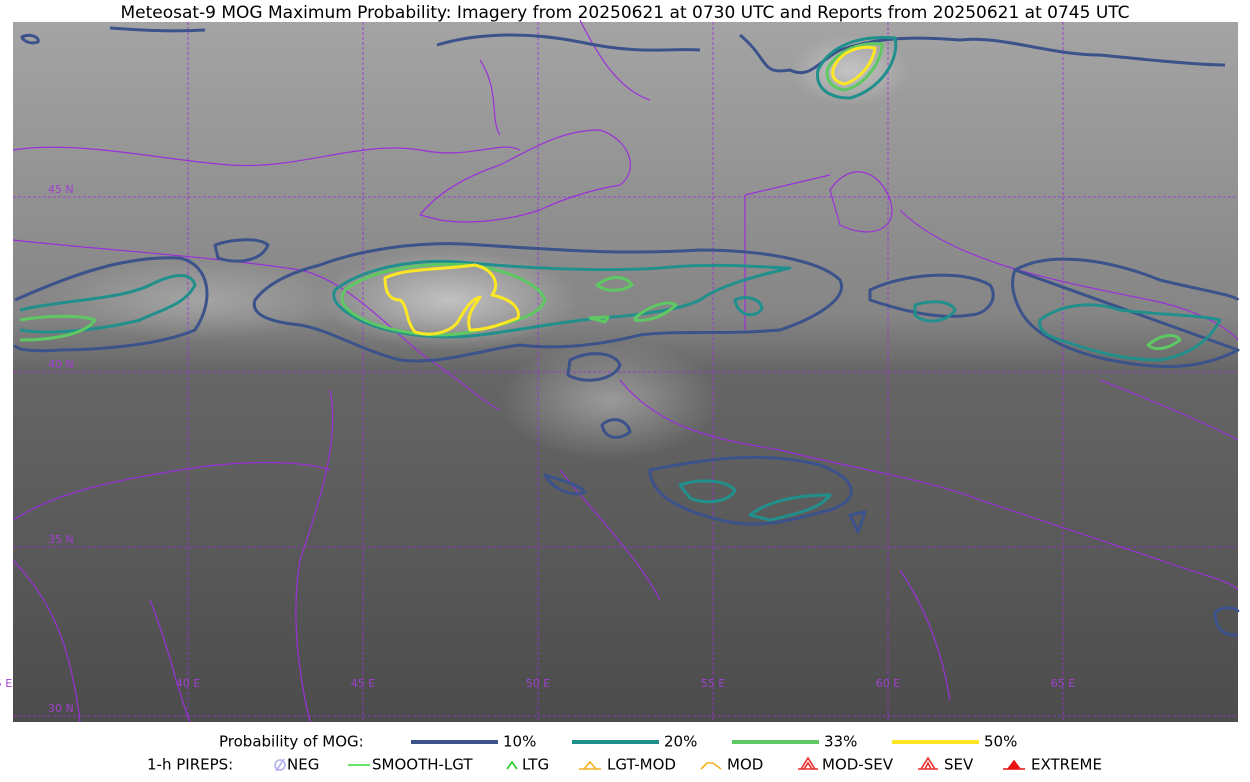 The width and height of the screenshot is (1250, 782). Describe the element at coordinates (303, 765) in the screenshot. I see `pirep-label: NEG` at that location.